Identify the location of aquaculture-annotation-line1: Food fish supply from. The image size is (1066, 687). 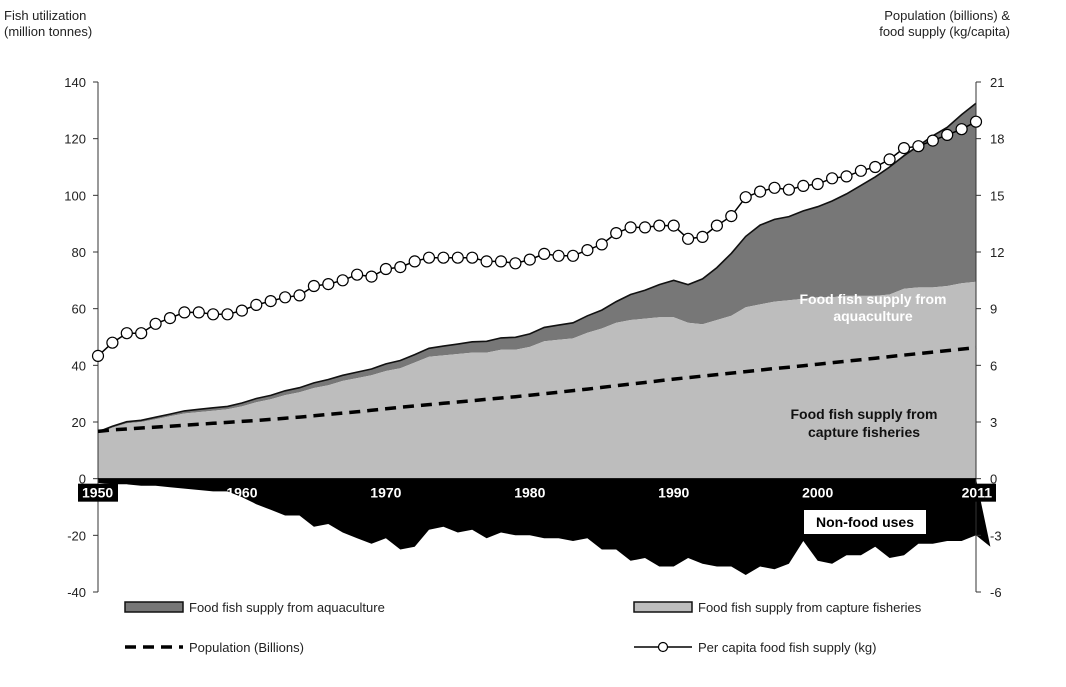
(873, 299).